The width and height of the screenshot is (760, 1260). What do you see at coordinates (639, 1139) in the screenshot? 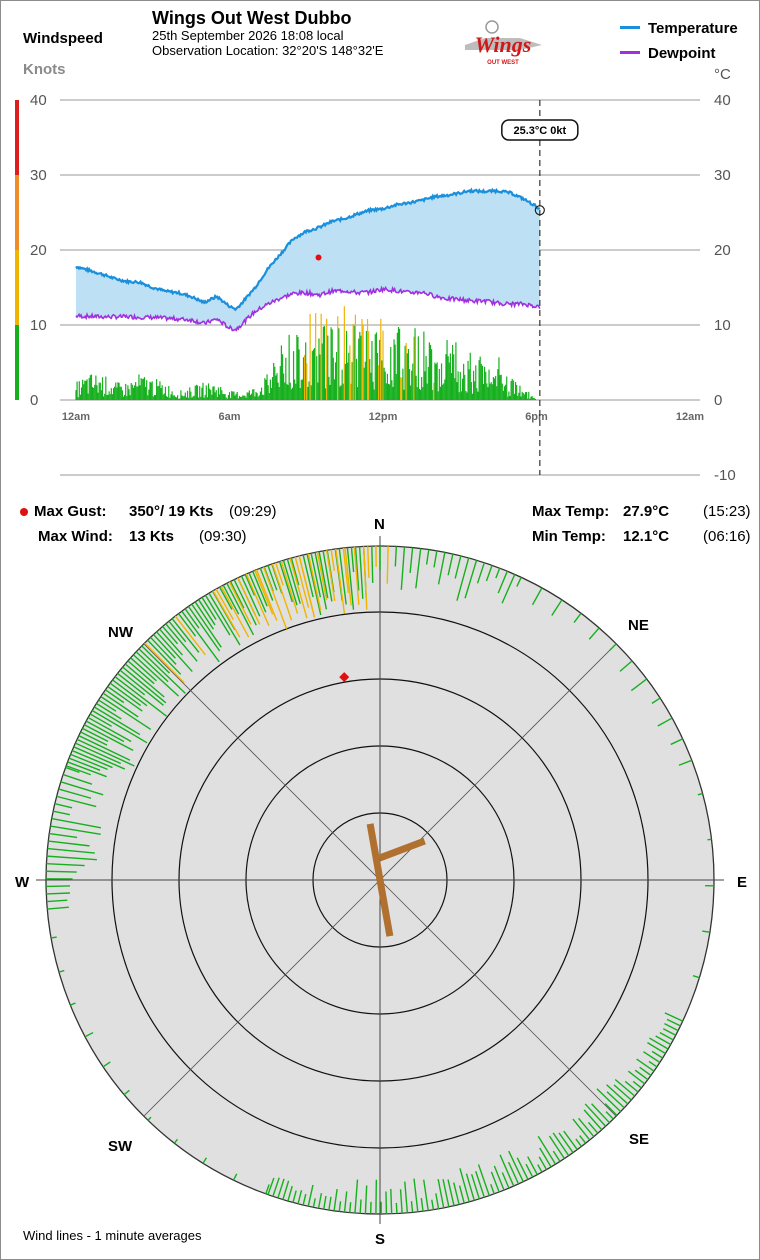
I see `compass-se: SE` at bounding box center [639, 1139].